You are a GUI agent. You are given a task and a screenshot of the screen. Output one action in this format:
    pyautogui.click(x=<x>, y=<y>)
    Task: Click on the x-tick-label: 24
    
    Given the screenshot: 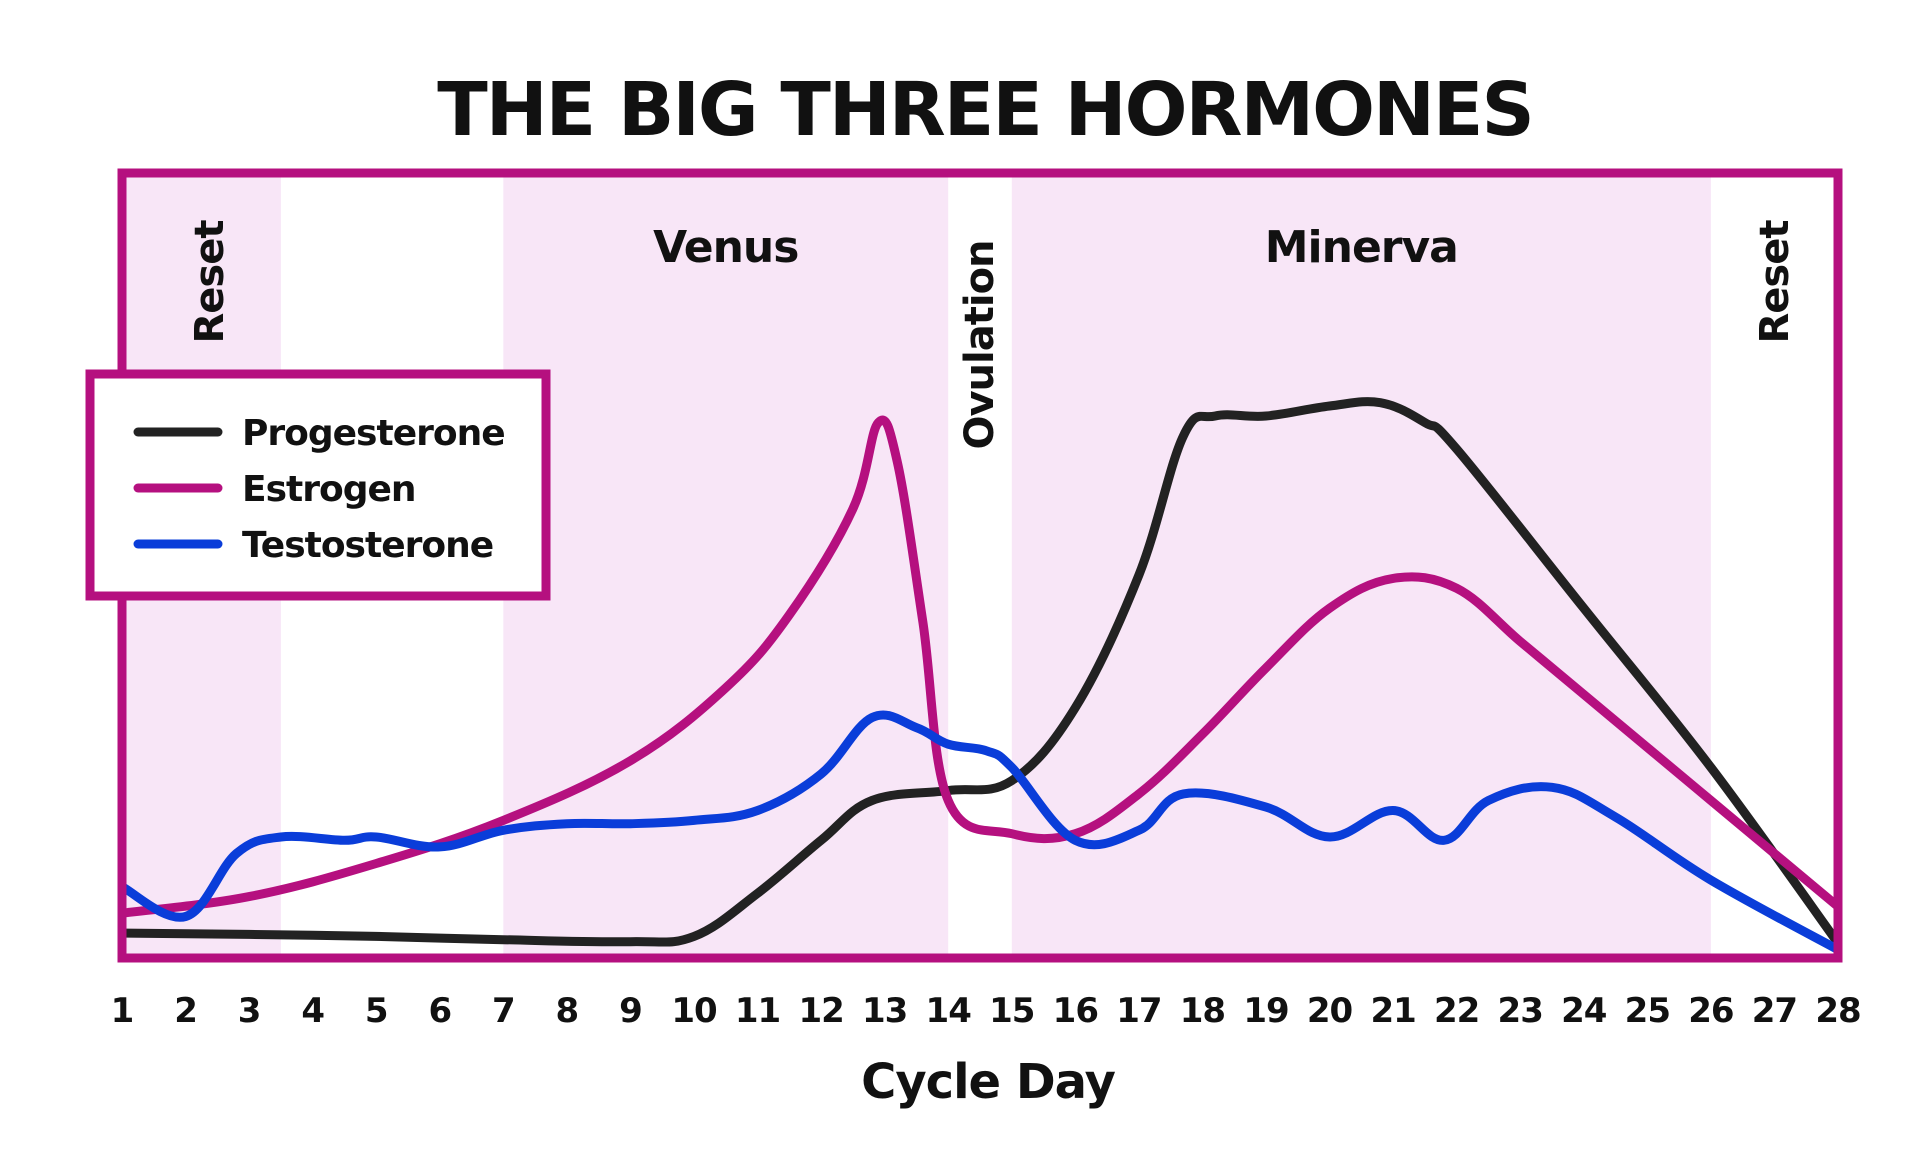 What is the action you would take?
    pyautogui.click(x=1584, y=1011)
    